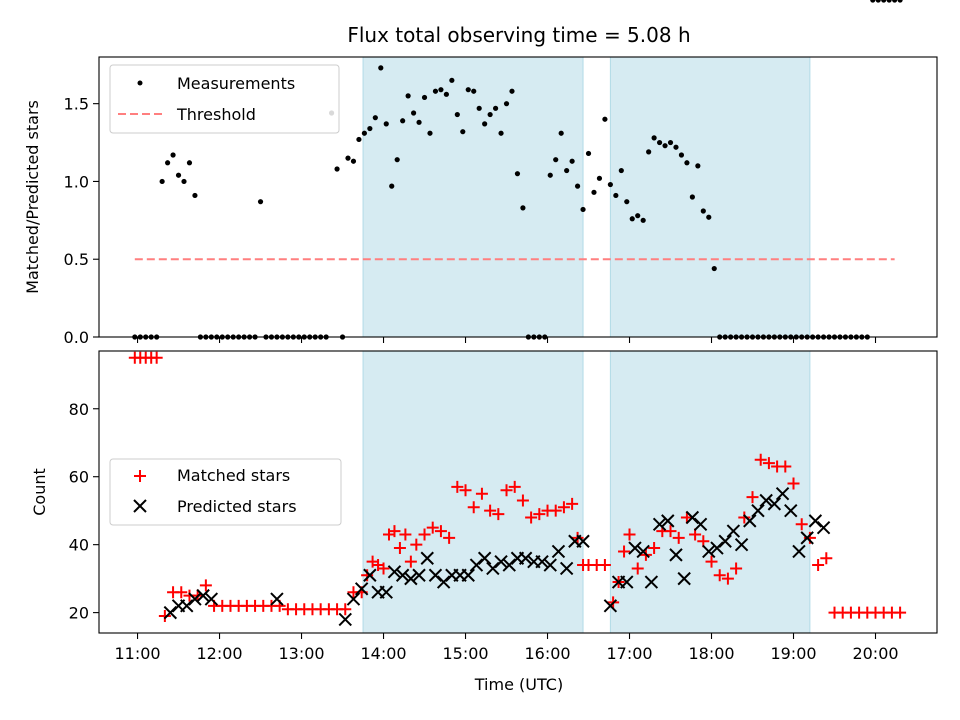 Image resolution: width=960 pixels, height=720 pixels. What do you see at coordinates (32, 197) in the screenshot?
I see `top-y-axis-label: Matched/Predicted stars` at bounding box center [32, 197].